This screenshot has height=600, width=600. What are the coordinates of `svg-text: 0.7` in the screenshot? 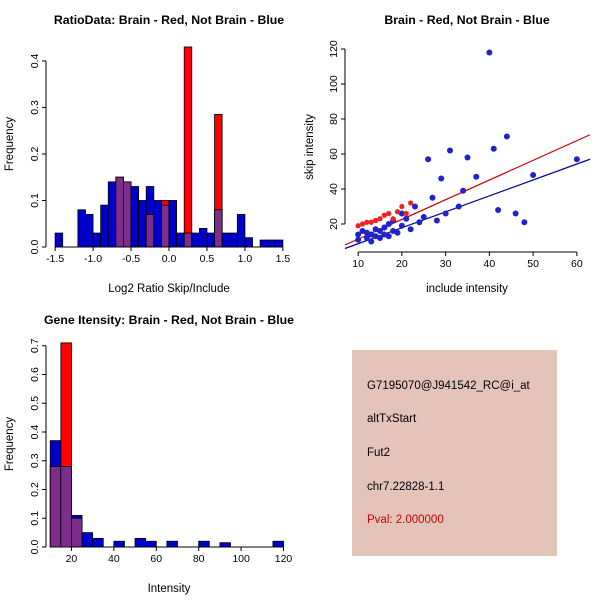 It's located at (35, 345).